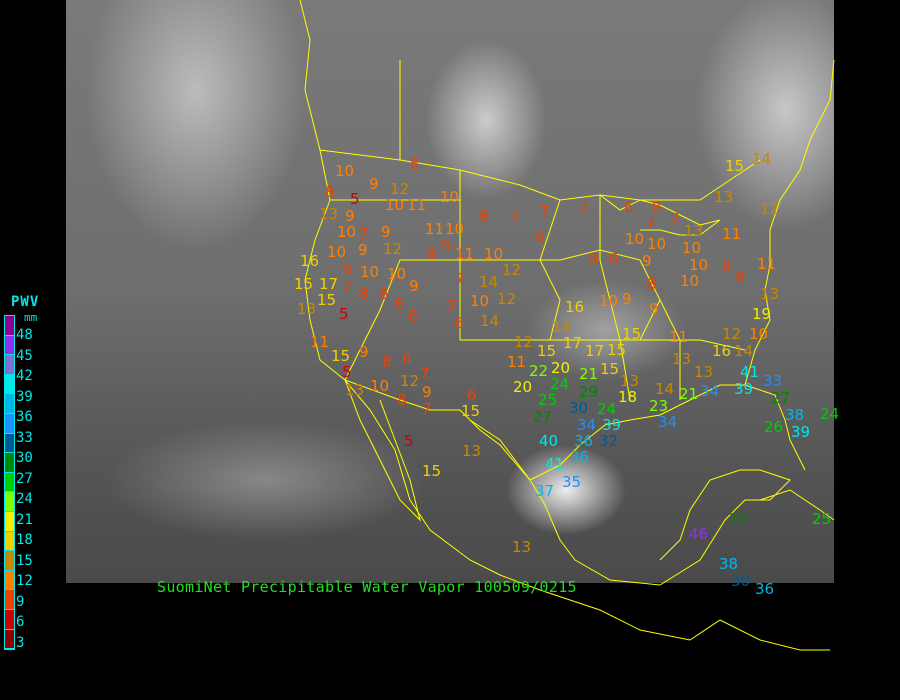 The width and height of the screenshot is (900, 700). I want to click on cuba-coastline, so click(797, 505).